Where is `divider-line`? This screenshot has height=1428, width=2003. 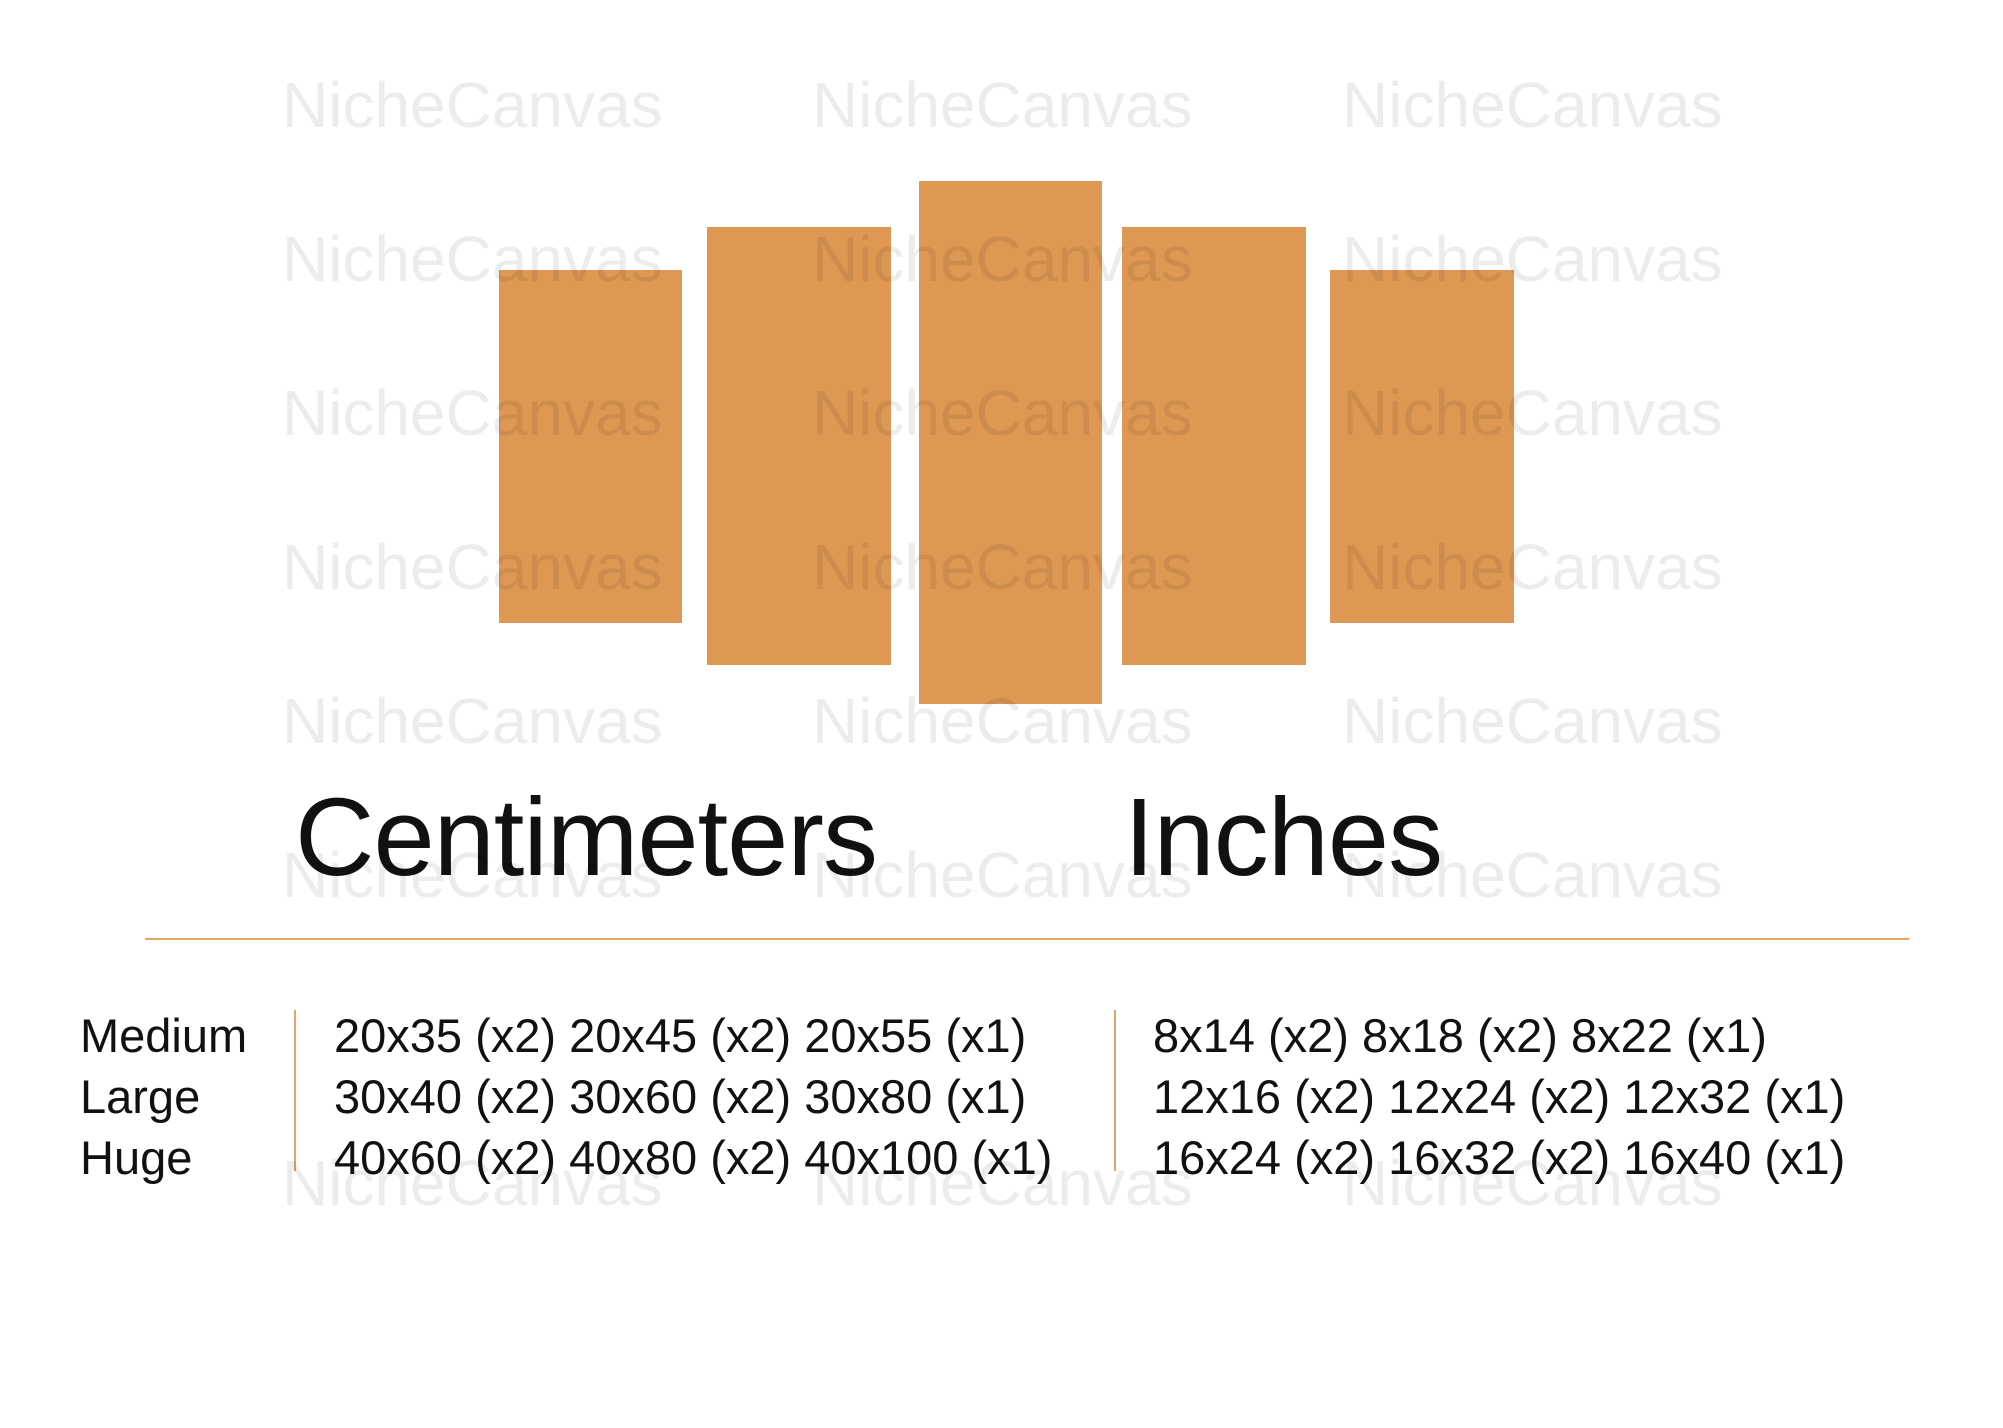 divider-line is located at coordinates (1027, 939).